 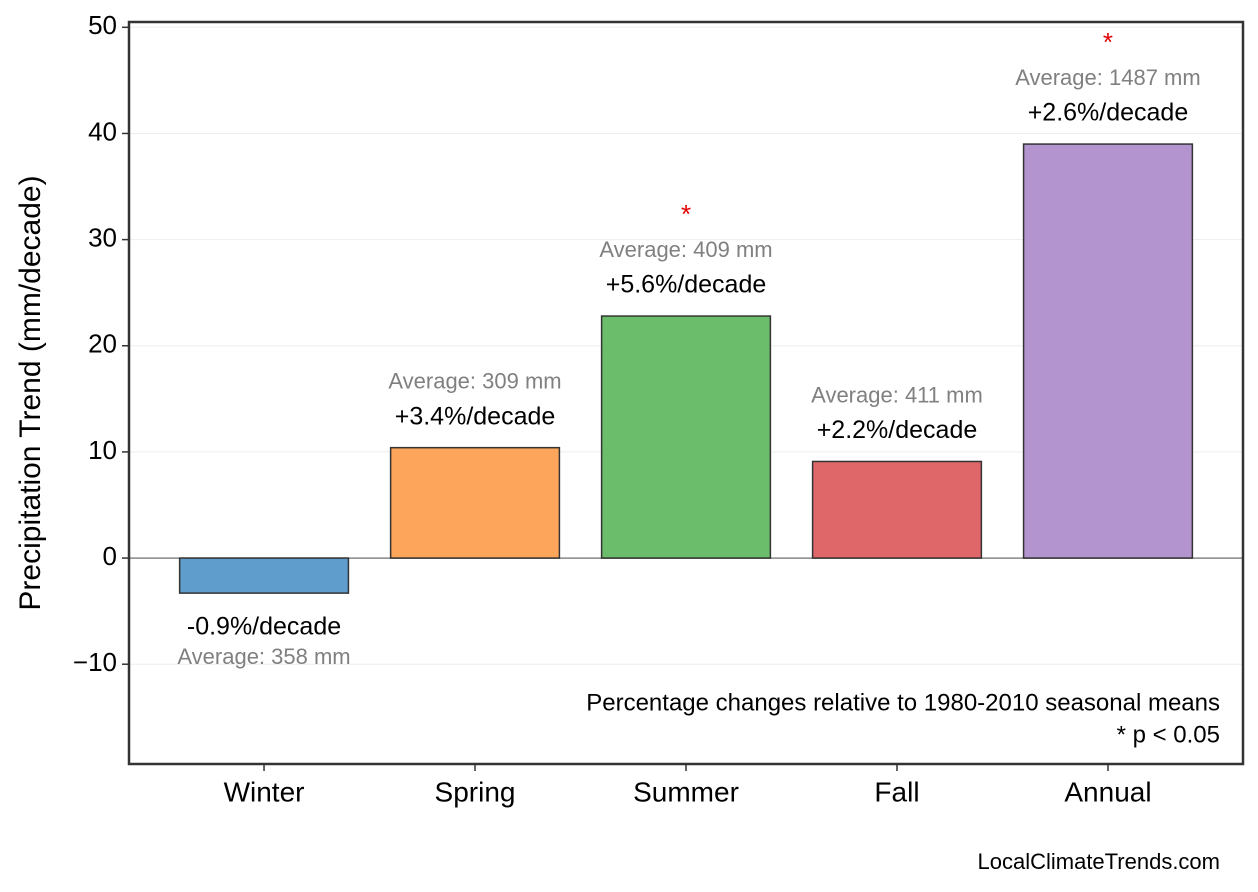 What do you see at coordinates (102, 344) in the screenshot?
I see `y-tick-label: 20` at bounding box center [102, 344].